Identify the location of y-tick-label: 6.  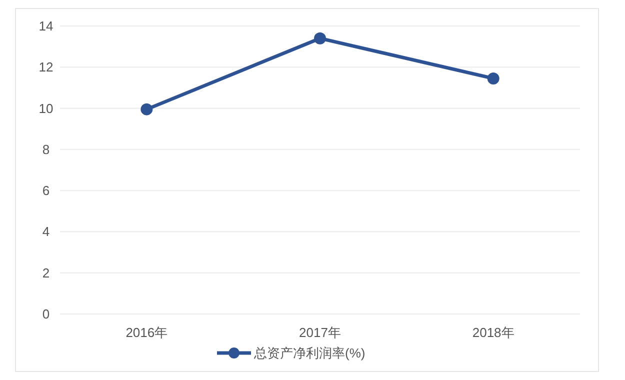
(46, 190).